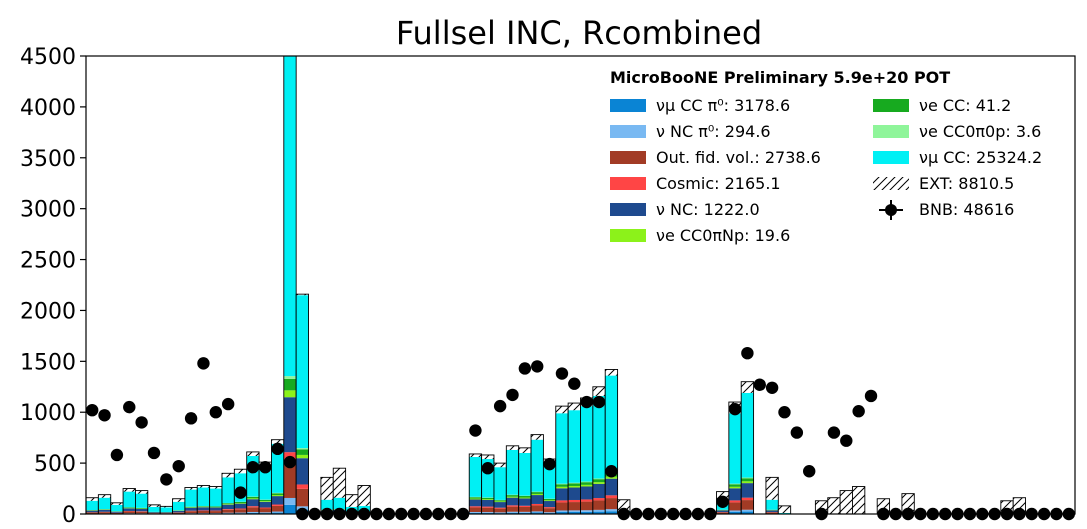 Image resolution: width=1087 pixels, height=529 pixels. What do you see at coordinates (48, 159) in the screenshot?
I see `ytick-label-7: 3500` at bounding box center [48, 159].